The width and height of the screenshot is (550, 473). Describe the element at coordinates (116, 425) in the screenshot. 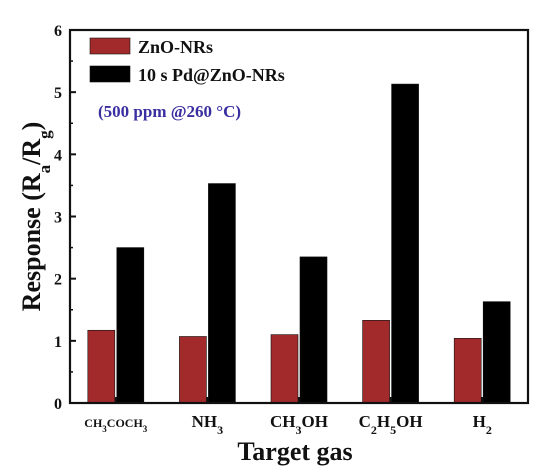

I see `x-tick-label-ch3coch3: CH3COCH3` at that location.